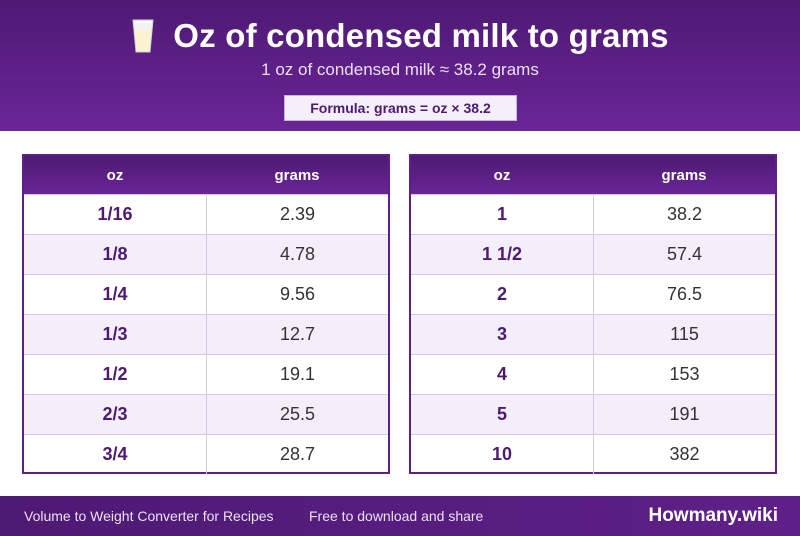 Image resolution: width=800 pixels, height=536 pixels. Describe the element at coordinates (115, 334) in the screenshot. I see `oz-cell: 1/3` at that location.